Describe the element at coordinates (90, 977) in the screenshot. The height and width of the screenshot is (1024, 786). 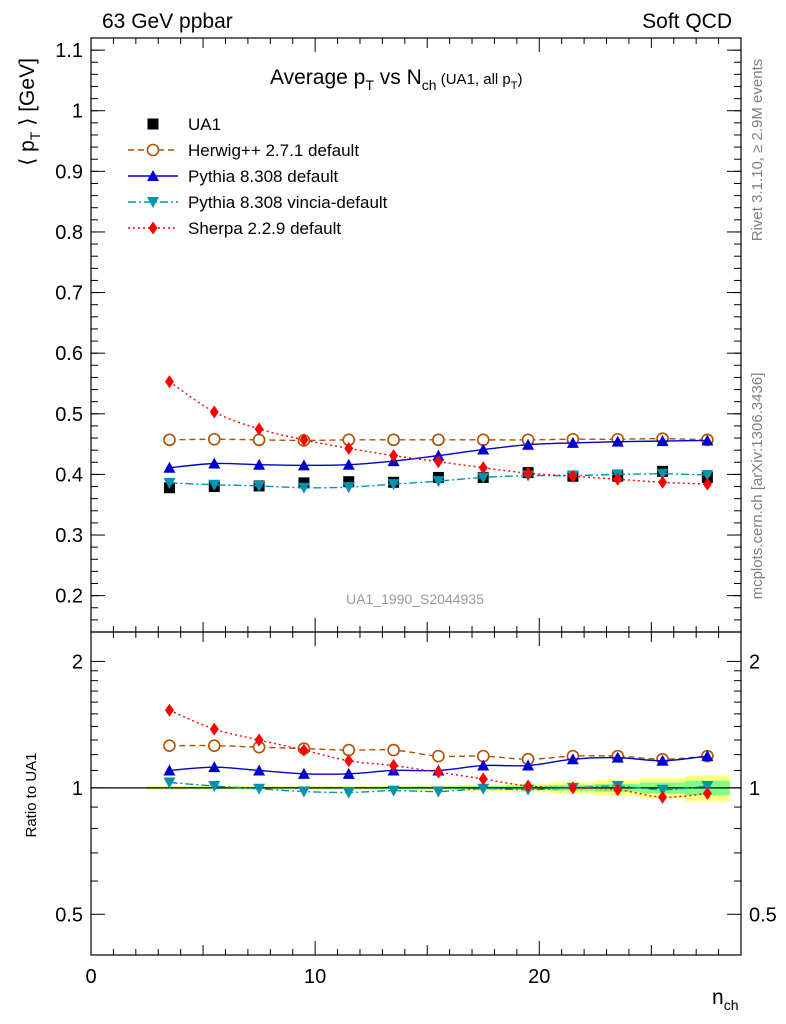
I see `x-tick-label: 0` at that location.